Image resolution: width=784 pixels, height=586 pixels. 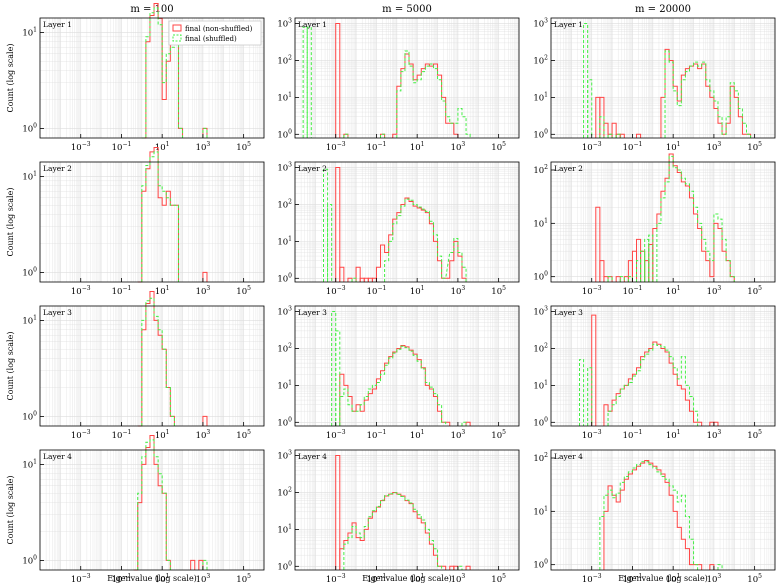 I want to click on histogram-panel: 10⁻³ 10⁻¹ 10¹ 10³ 10⁵ 10⁰ 10¹ Layer 3, so click(x=143, y=366).